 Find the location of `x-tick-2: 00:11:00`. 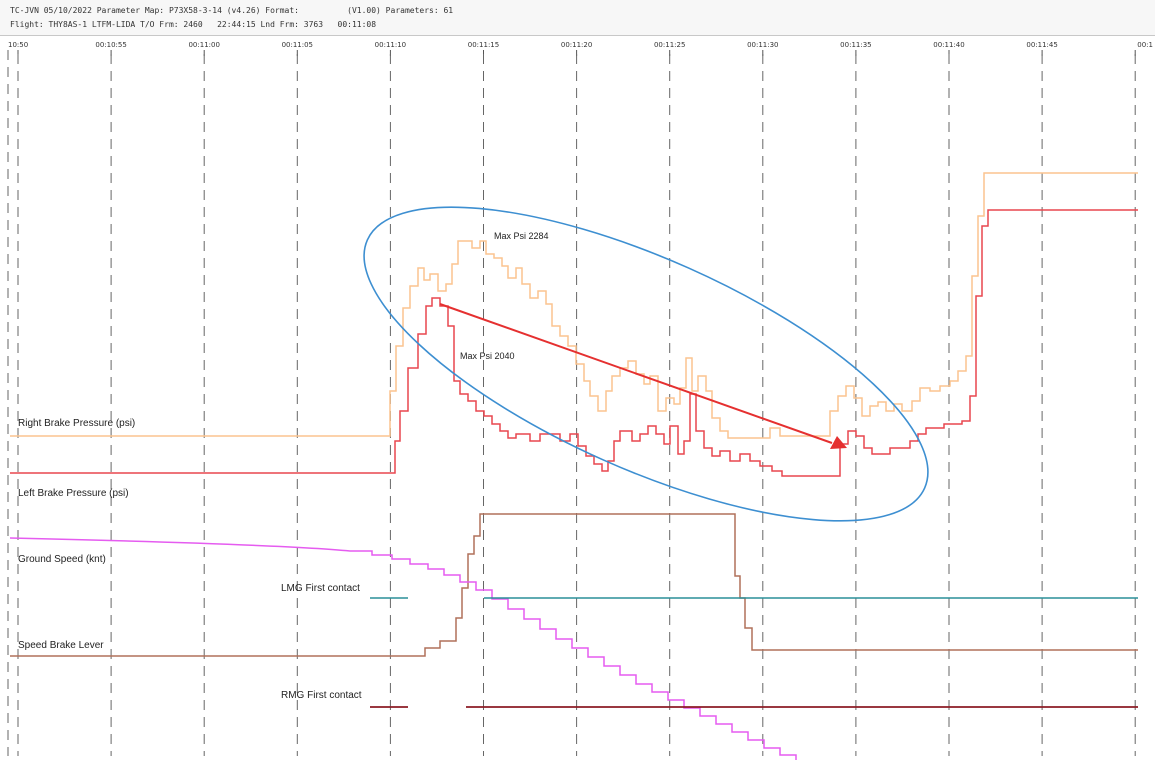

x-tick-2: 00:11:00 is located at coordinates (203, 45).